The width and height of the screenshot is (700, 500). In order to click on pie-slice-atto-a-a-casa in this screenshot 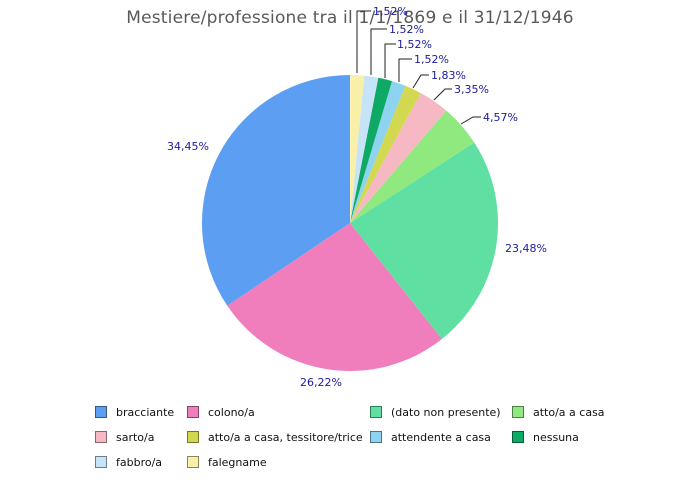, I will do `click(412, 166)`.